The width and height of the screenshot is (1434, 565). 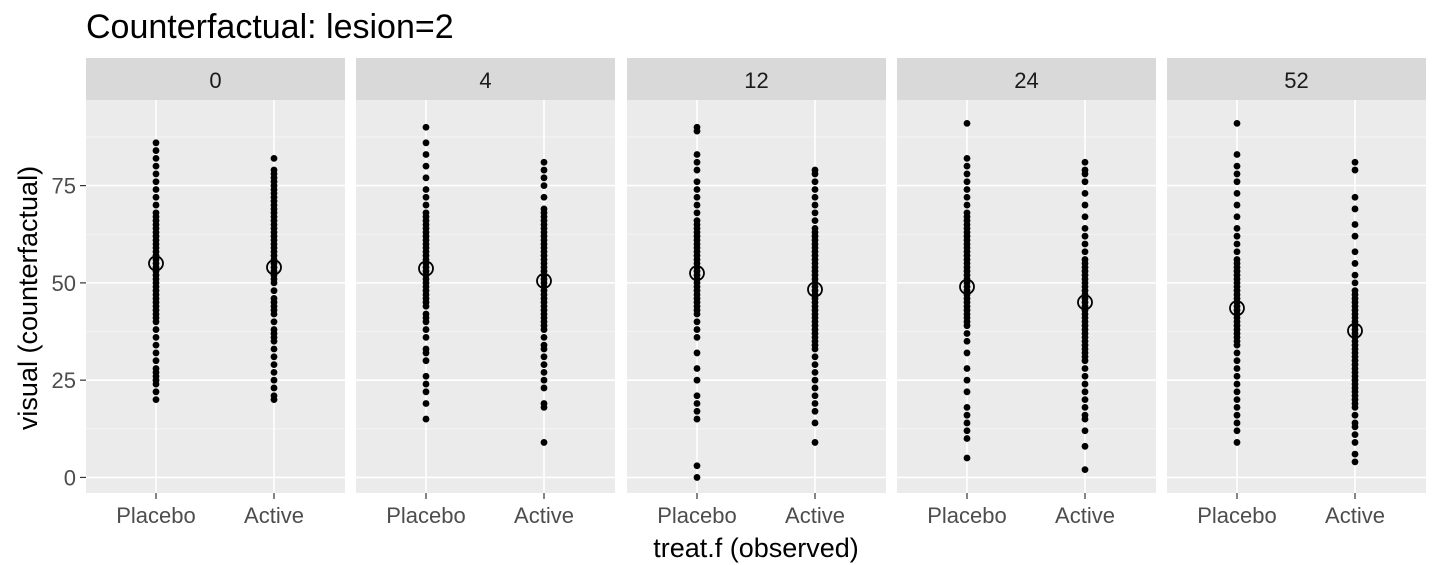 What do you see at coordinates (64, 186) in the screenshot?
I see `y-tick-label: 75` at bounding box center [64, 186].